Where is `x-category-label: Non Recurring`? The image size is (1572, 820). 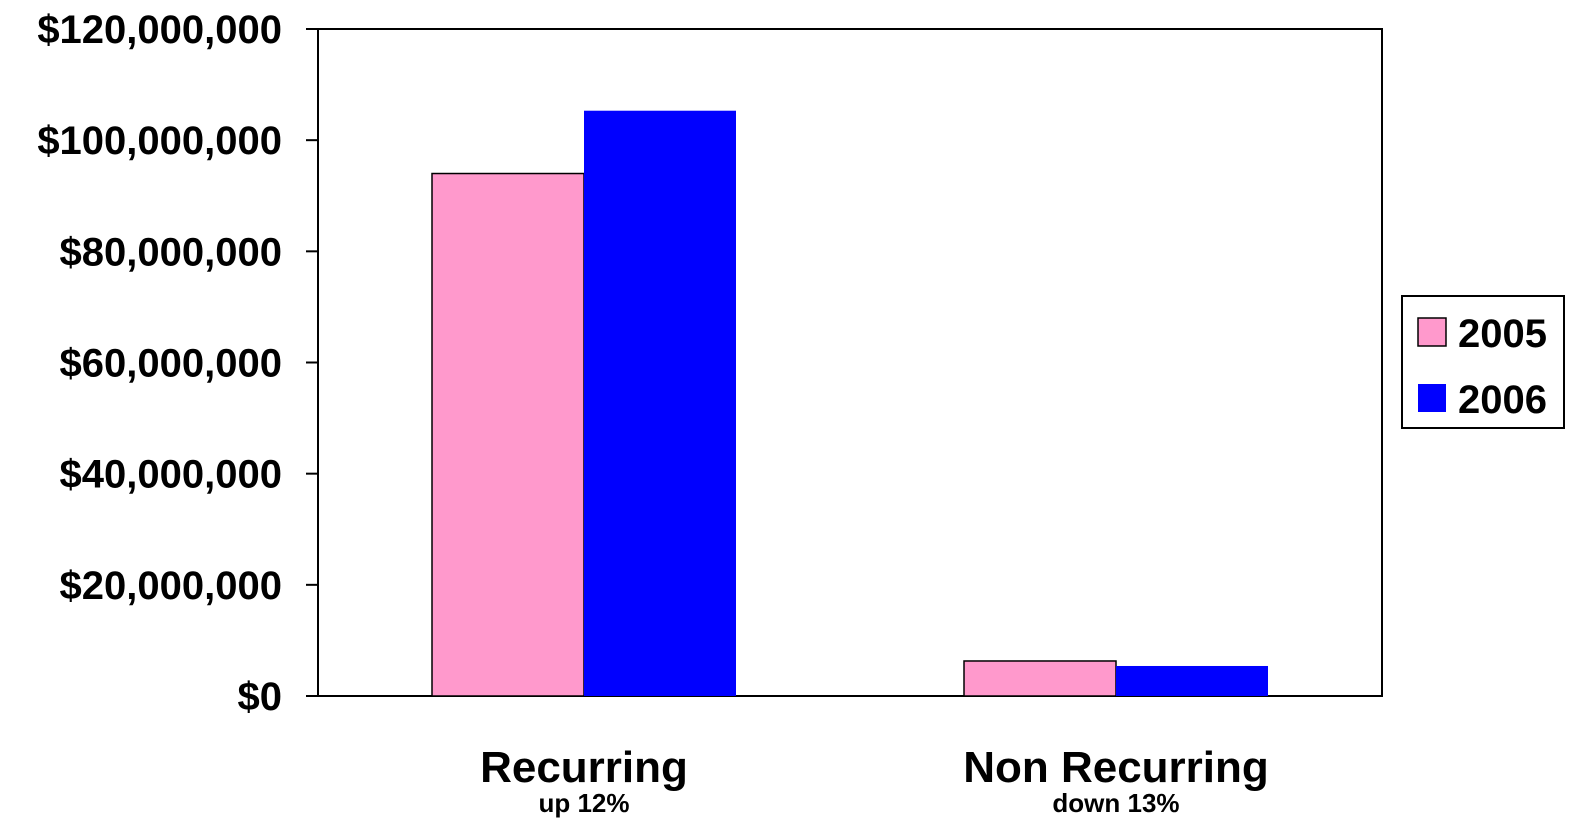
x-category-label: Non Recurring is located at coordinates (1116, 767).